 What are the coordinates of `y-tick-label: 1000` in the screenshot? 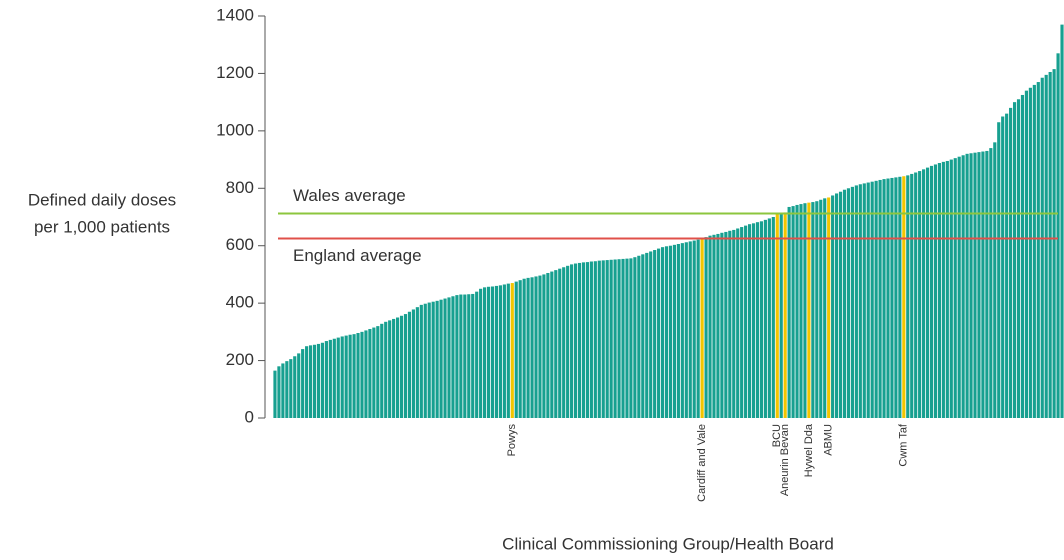 It's located at (235, 129).